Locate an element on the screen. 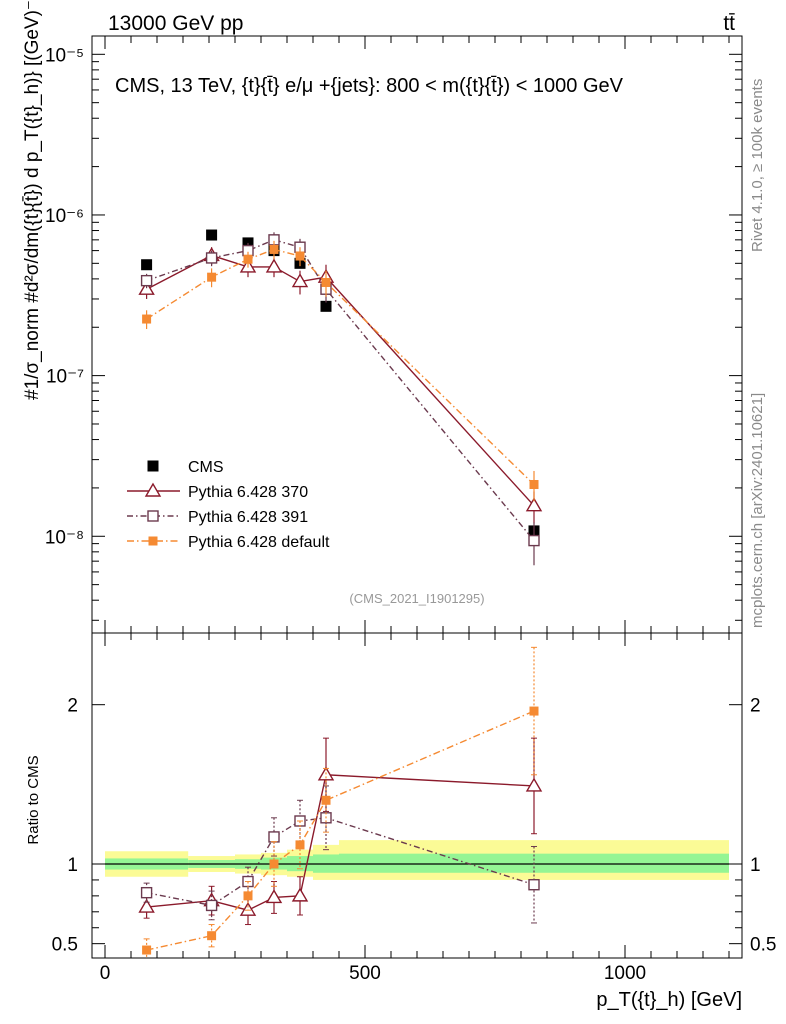 The image size is (786, 1024). series-line is located at coordinates (340, 367).